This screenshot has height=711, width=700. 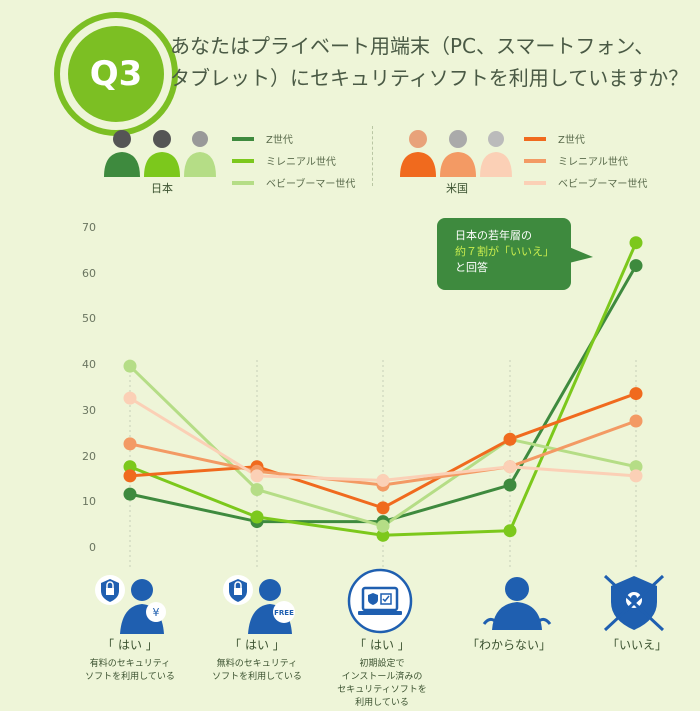 I want to click on category-label-paid: 「 はい 」 有料のセキュリティ ソフトを利用している, so click(x=130, y=661).